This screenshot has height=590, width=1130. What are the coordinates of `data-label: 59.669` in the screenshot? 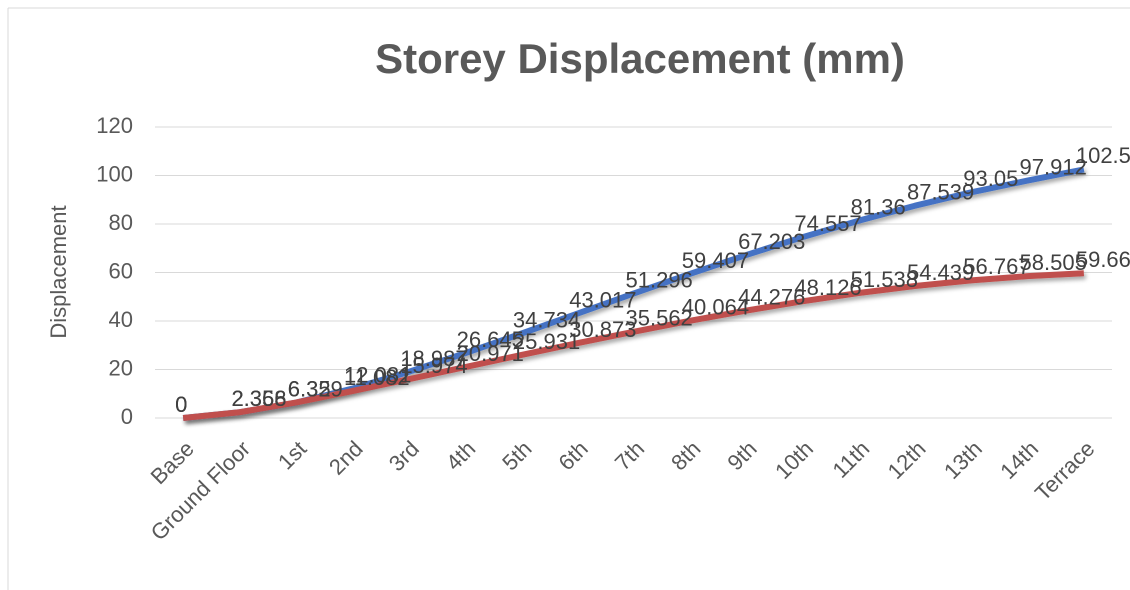 It's located at (1103, 259).